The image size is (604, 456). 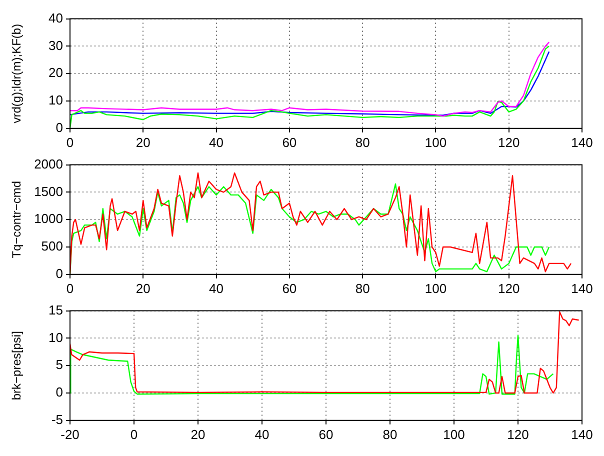 What do you see at coordinates (17, 365) in the screenshot?
I see `y-axis-title: brk−pres[psi]` at bounding box center [17, 365].